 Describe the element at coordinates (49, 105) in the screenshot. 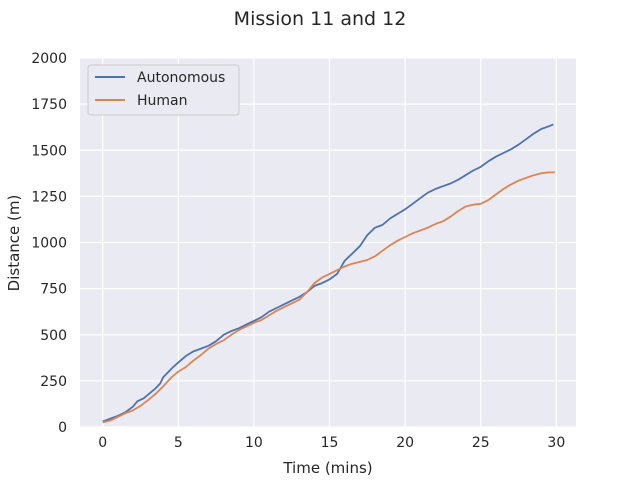

I see `y-tick-label: 1750` at that location.